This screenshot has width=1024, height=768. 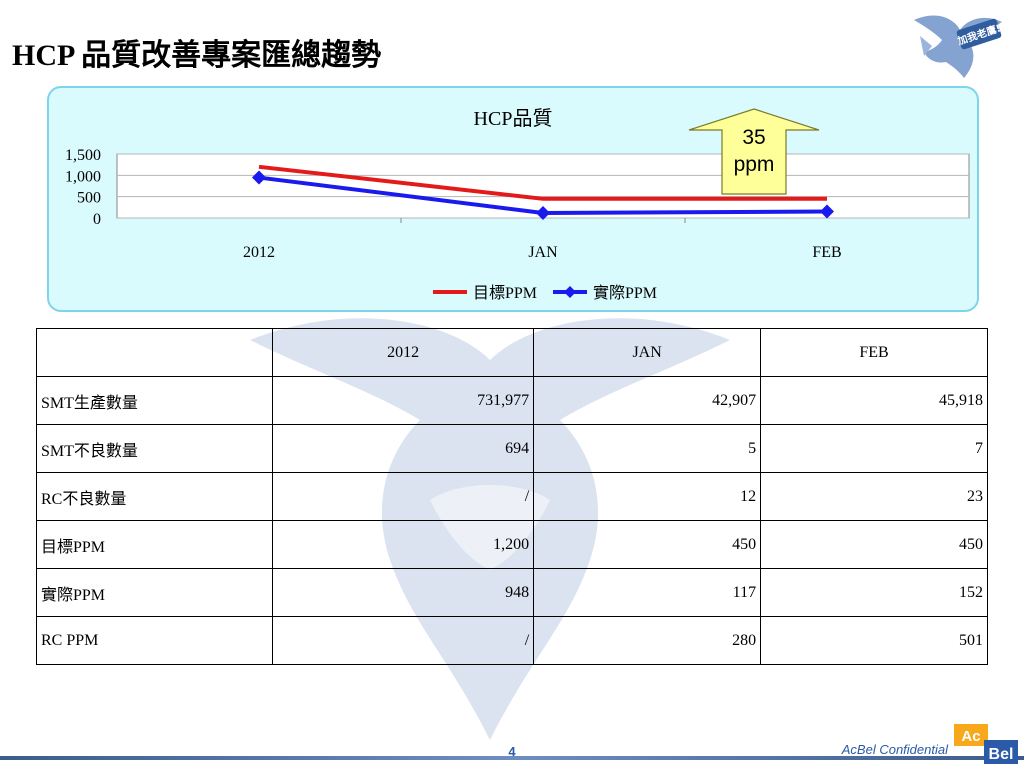 What do you see at coordinates (570, 292) in the screenshot?
I see `legend-marker` at bounding box center [570, 292].